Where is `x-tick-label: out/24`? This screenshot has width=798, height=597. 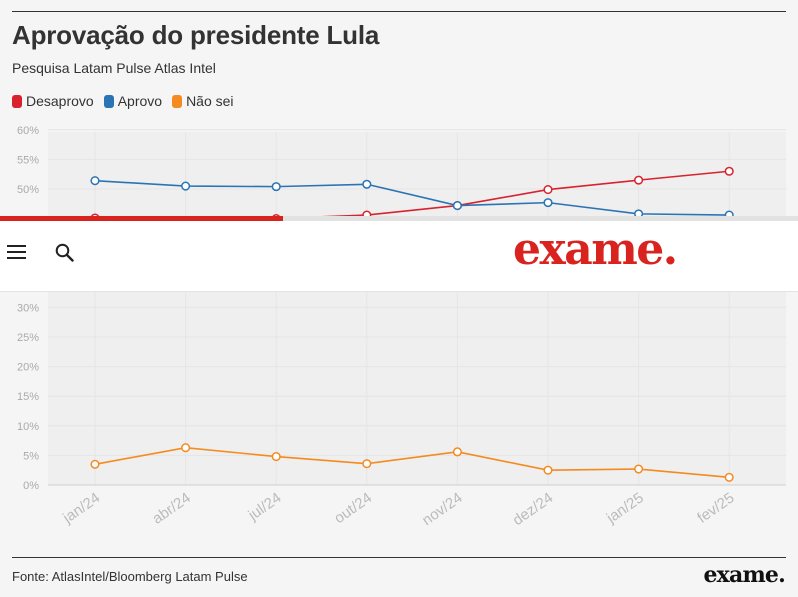
x-tick-label: out/24 is located at coordinates (353, 508).